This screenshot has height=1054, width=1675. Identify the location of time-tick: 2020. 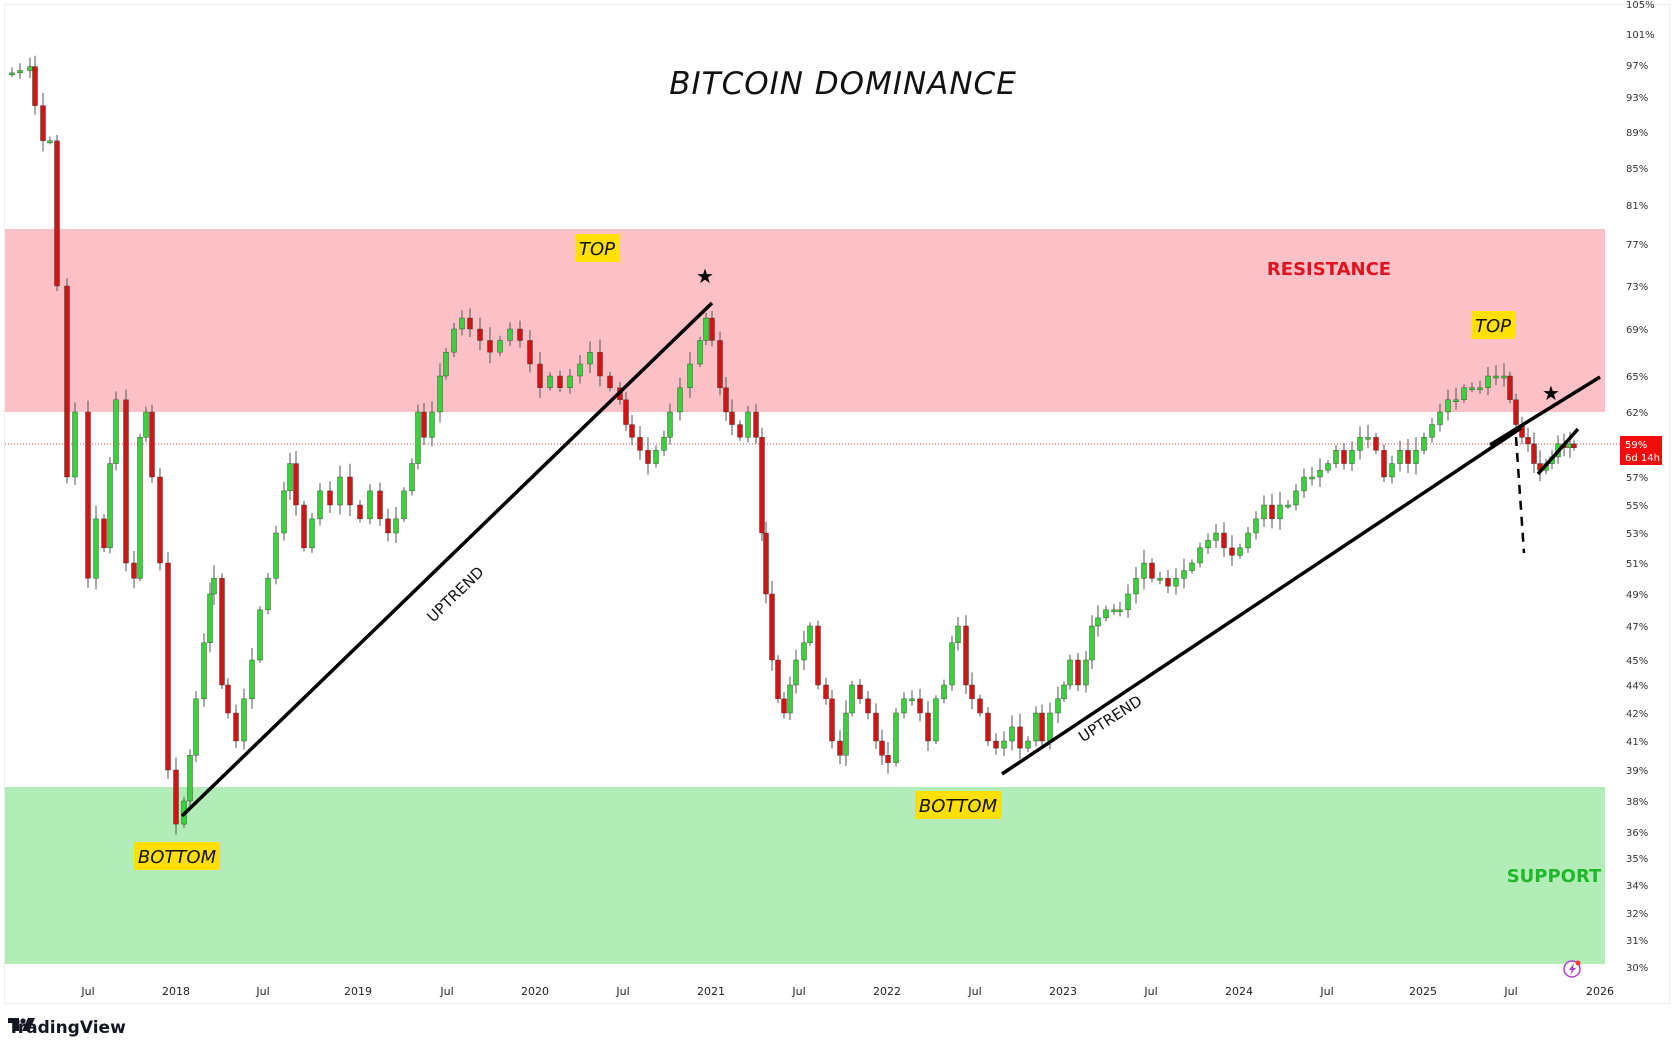
(535, 991).